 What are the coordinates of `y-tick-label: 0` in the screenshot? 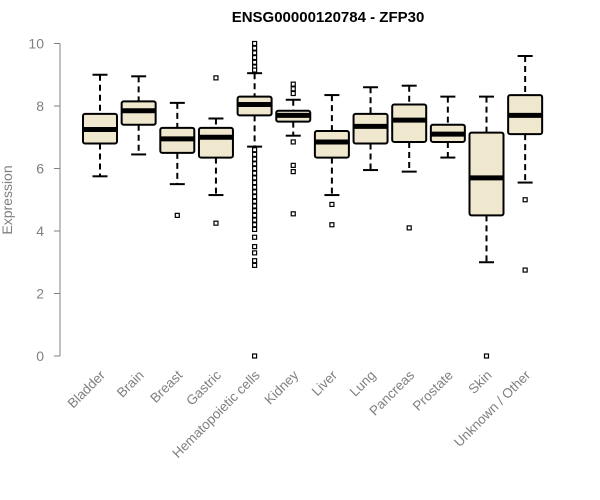 It's located at (40, 356).